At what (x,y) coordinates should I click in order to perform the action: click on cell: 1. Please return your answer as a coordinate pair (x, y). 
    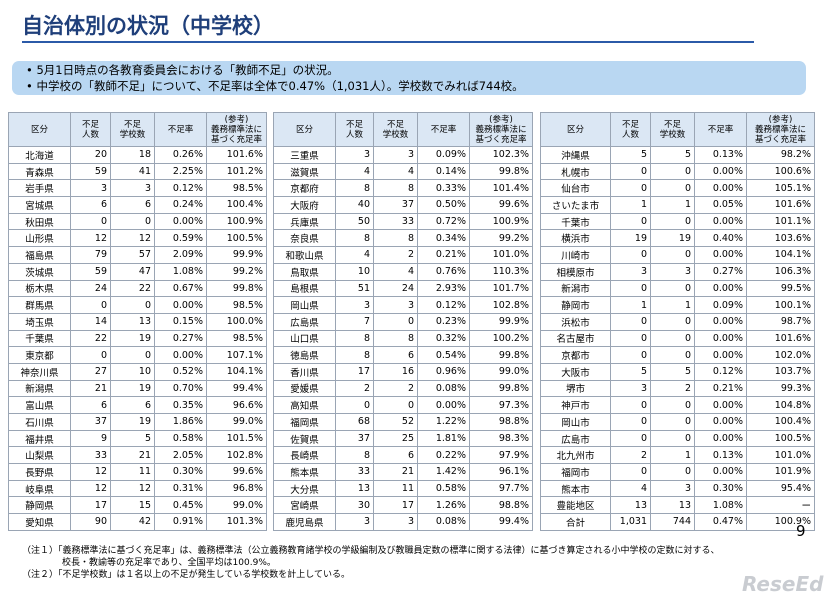
    Looking at the image, I should click on (672, 455).